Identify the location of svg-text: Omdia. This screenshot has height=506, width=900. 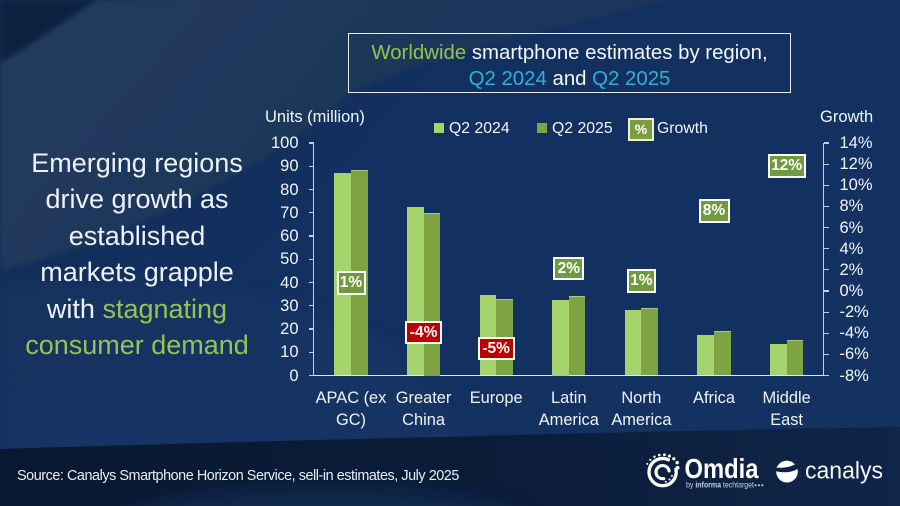
(722, 468).